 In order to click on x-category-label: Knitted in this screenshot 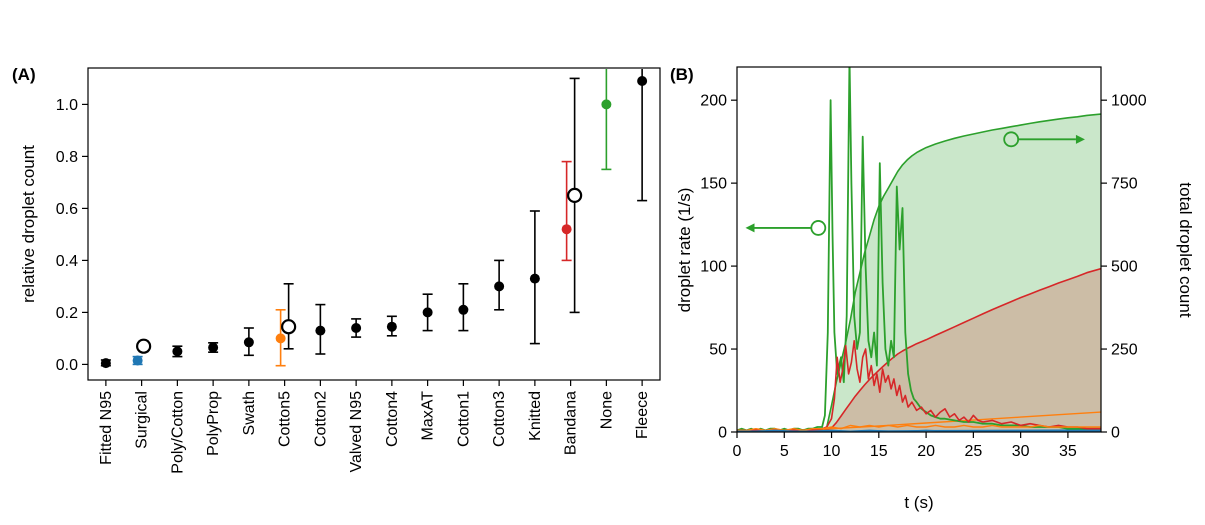, I will do `click(535, 416)`.